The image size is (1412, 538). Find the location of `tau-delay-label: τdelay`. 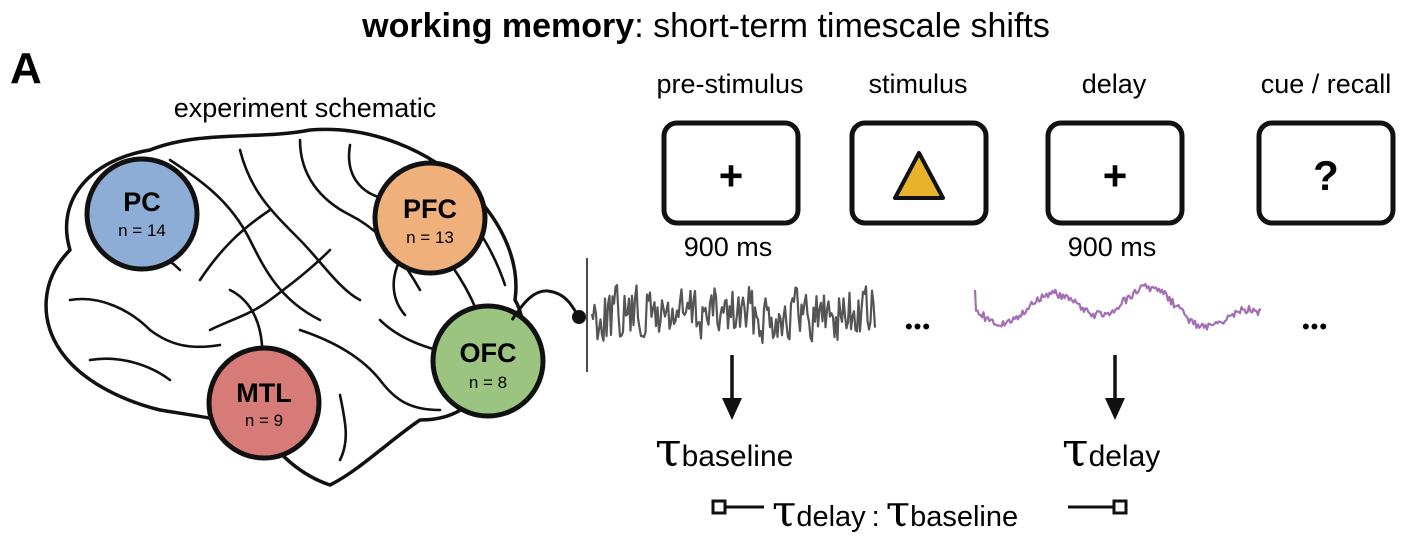

tau-delay-label: τdelay is located at coordinates (1111, 450).